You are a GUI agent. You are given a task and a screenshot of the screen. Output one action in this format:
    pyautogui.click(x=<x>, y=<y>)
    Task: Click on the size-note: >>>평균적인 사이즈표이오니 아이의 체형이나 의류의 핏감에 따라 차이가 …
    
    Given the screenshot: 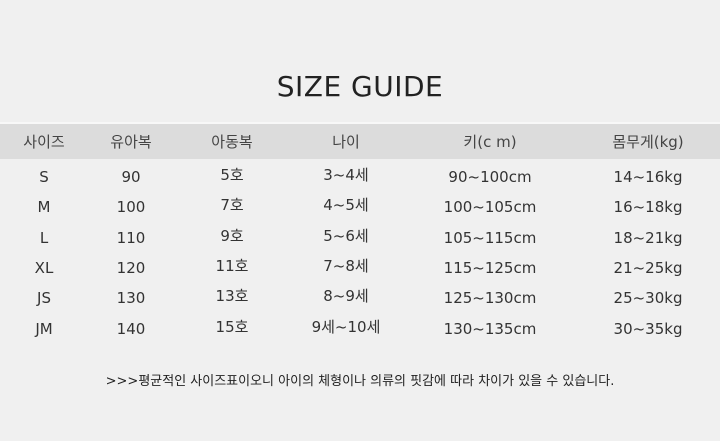 What is the action you would take?
    pyautogui.click(x=360, y=381)
    